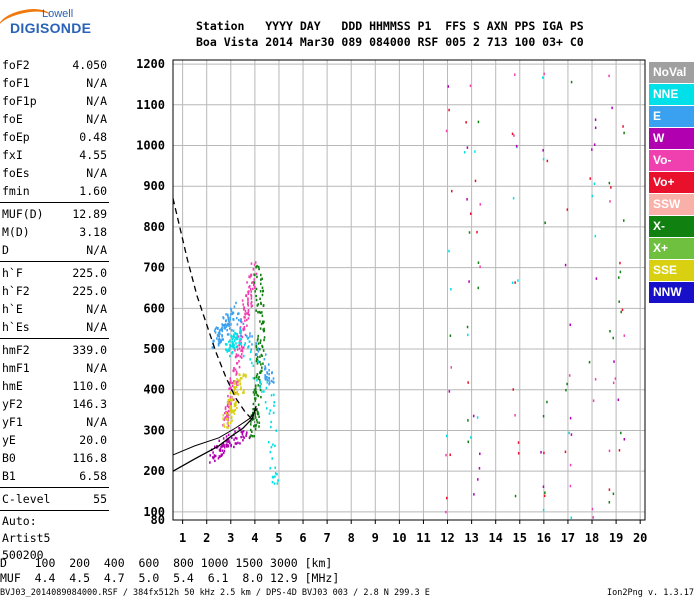 This screenshot has height=600, width=700. What do you see at coordinates (154, 471) in the screenshot?
I see `y-tick-label: 200` at bounding box center [154, 471].